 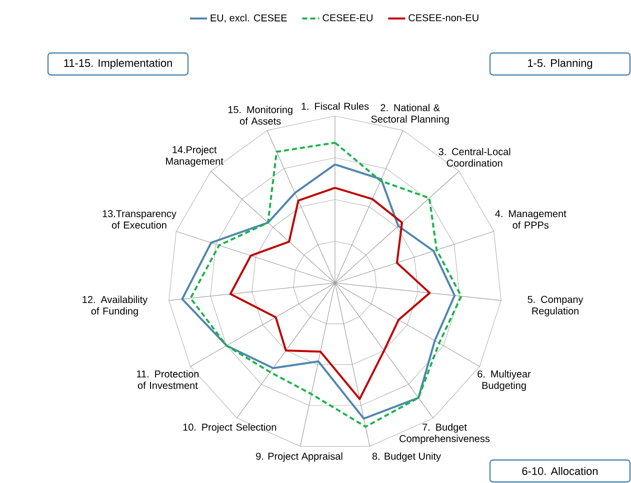 I want to click on spoke-label: 1. Fiscal Rules, so click(x=335, y=106).